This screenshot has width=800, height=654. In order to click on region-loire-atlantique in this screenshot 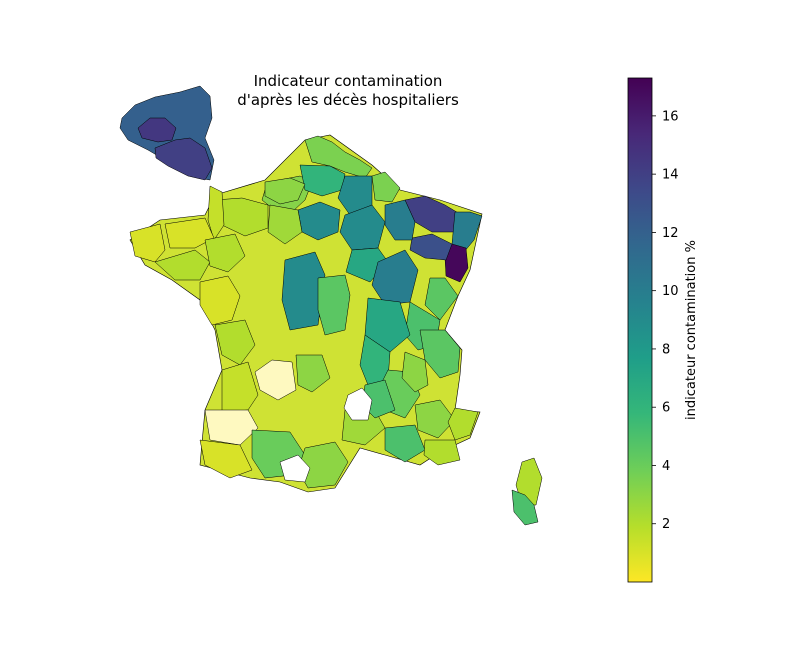, I will do `click(220, 300)`.